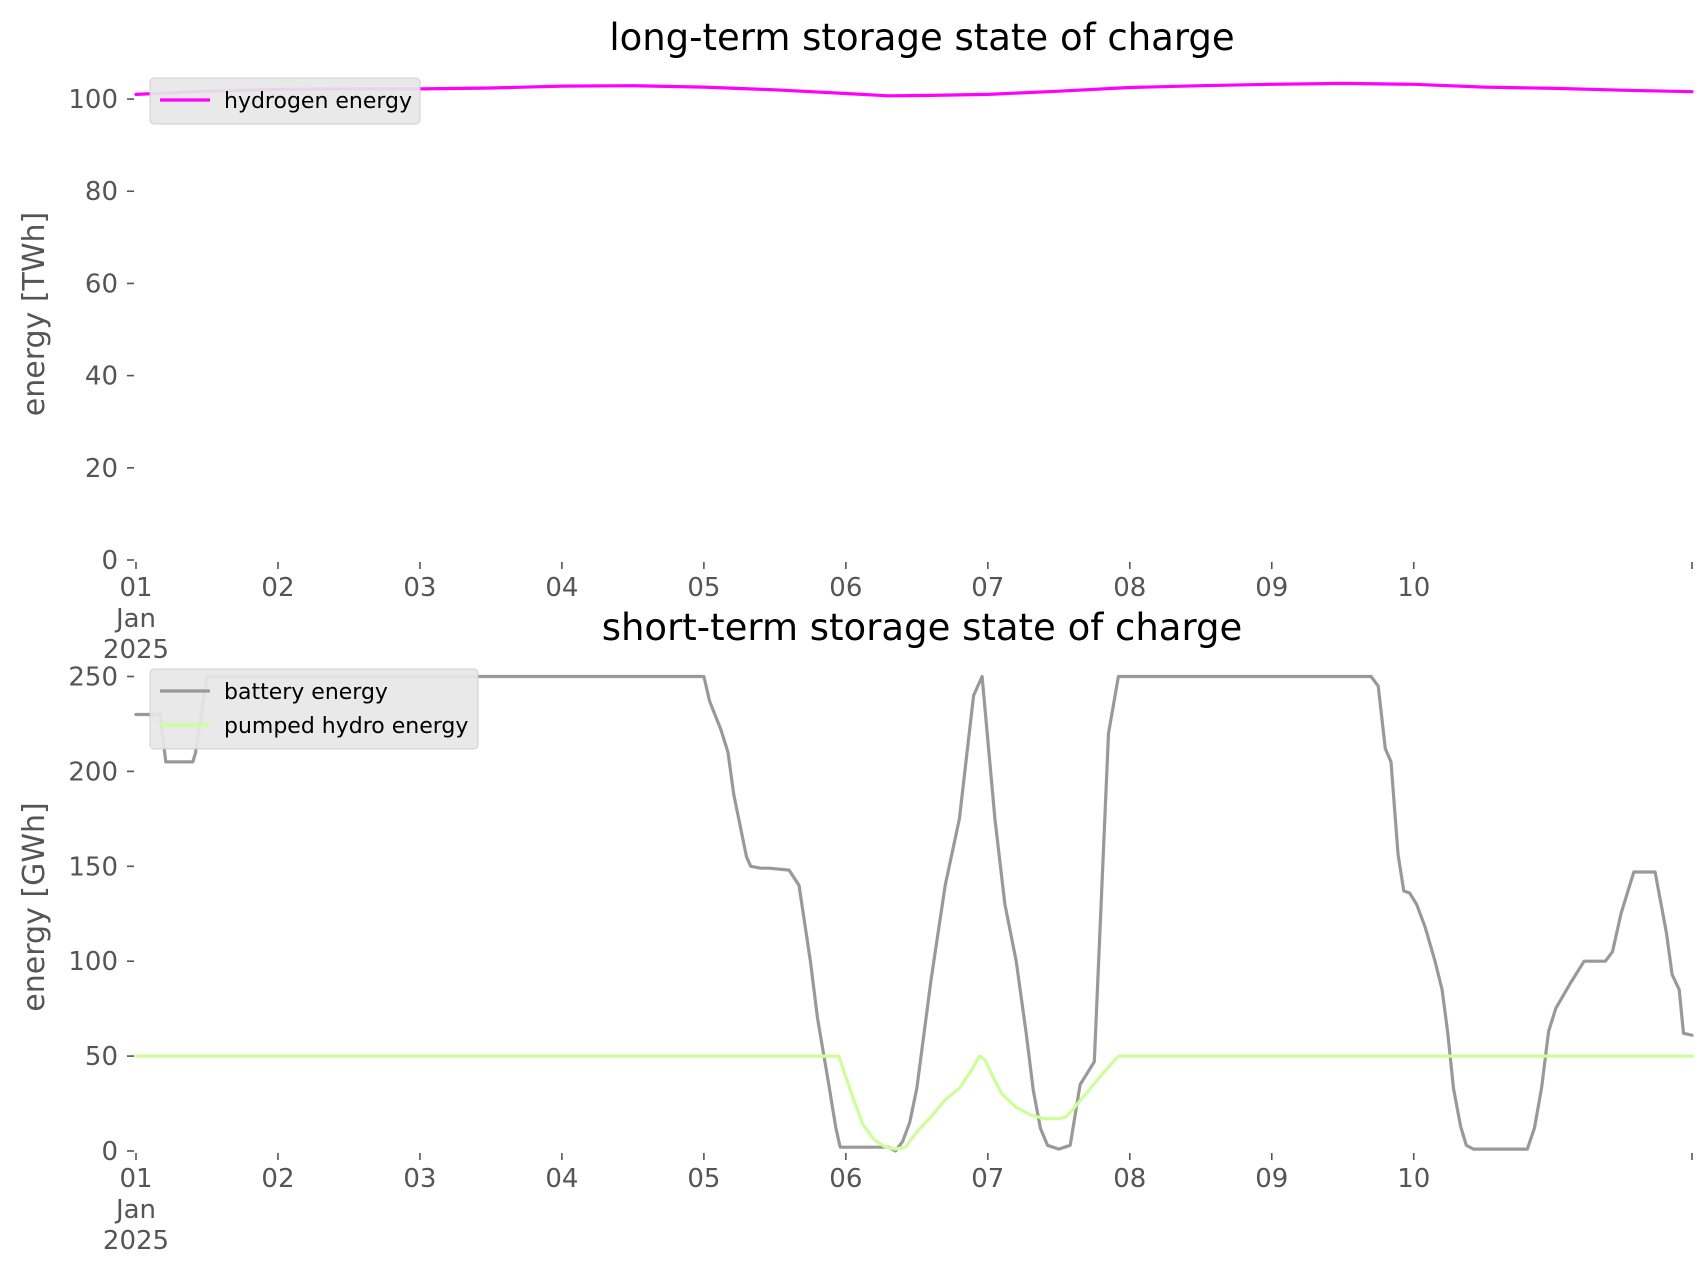 The image size is (1706, 1277). I want to click on y-tick-label: 150, so click(93, 867).